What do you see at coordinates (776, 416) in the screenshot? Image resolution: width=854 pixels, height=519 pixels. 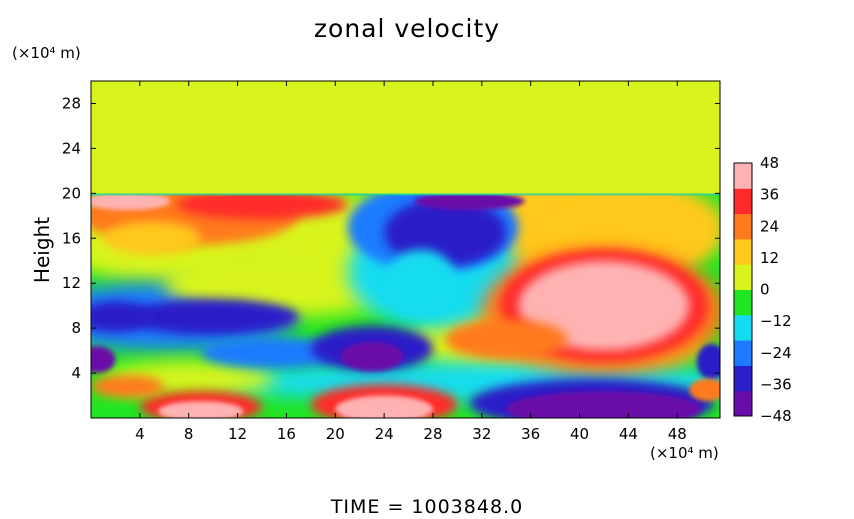 I see `colorbar-tick-label: −48` at bounding box center [776, 416].